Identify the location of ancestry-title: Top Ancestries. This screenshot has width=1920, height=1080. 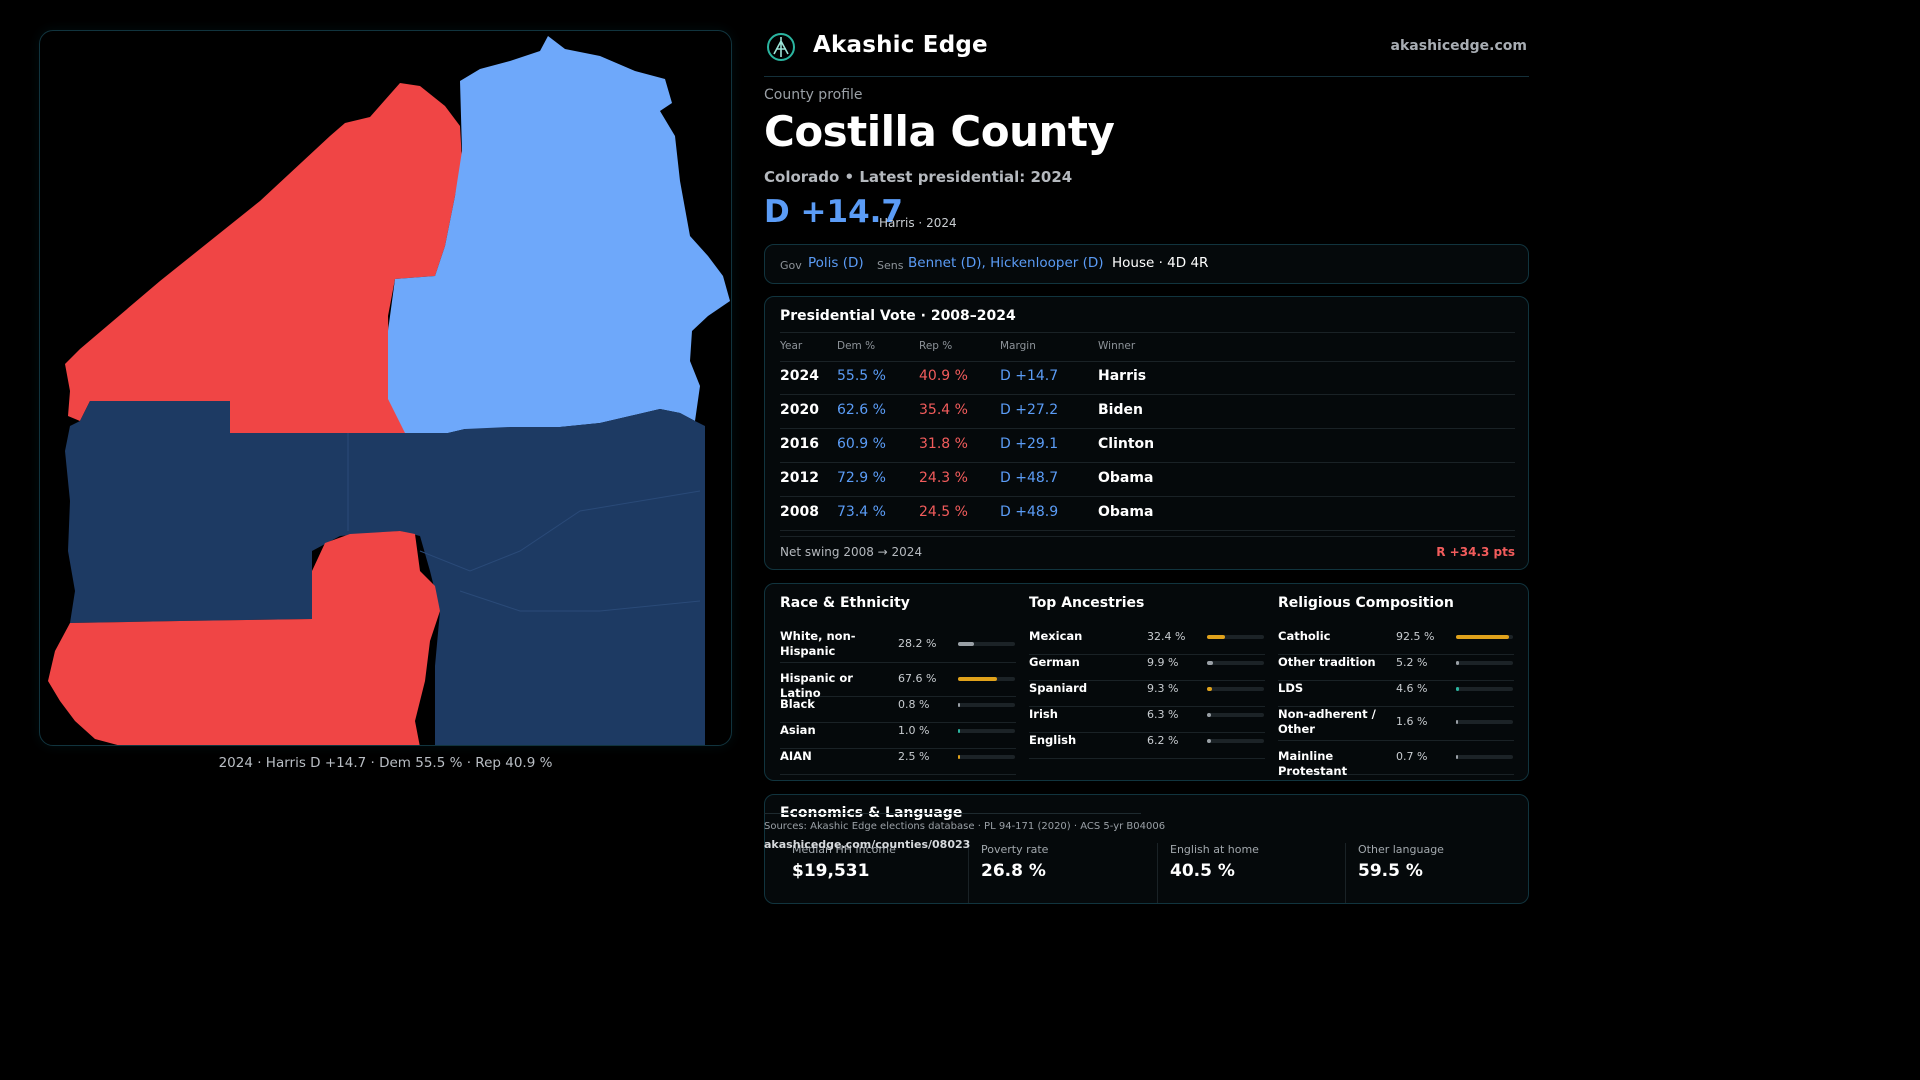
(1087, 603).